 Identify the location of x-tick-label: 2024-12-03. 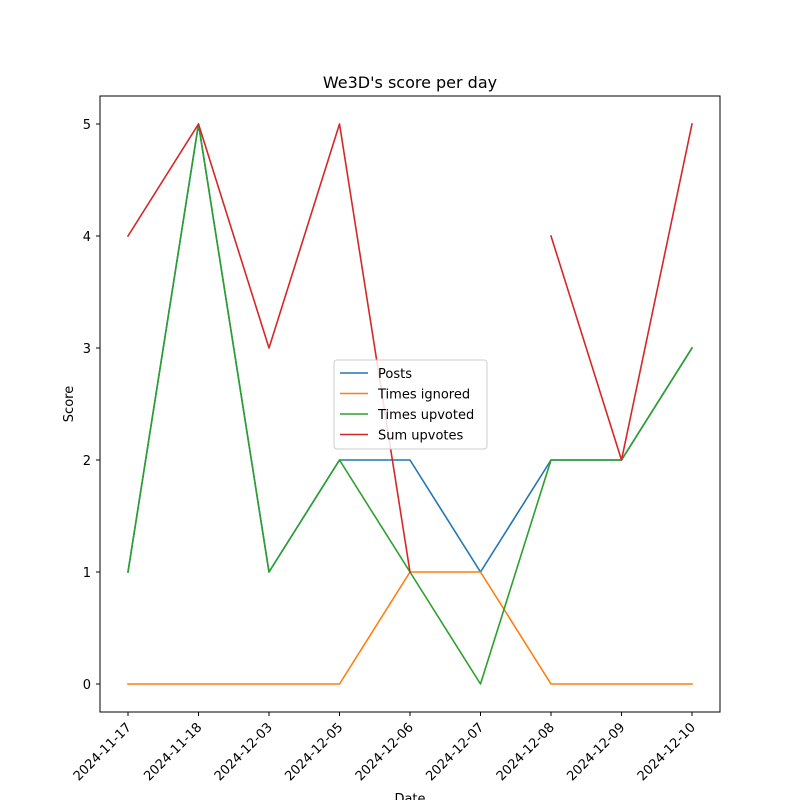
(244, 752).